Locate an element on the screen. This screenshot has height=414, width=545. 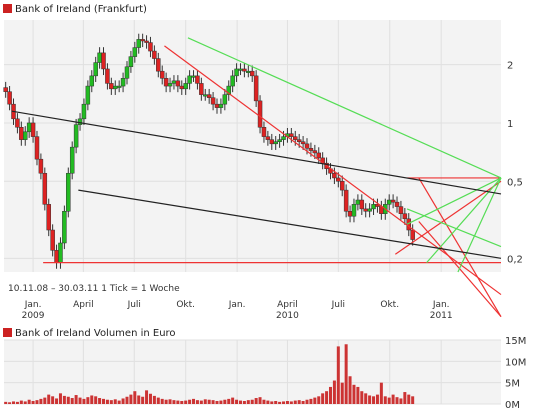
volume-grid is located at coordinates (252, 372).